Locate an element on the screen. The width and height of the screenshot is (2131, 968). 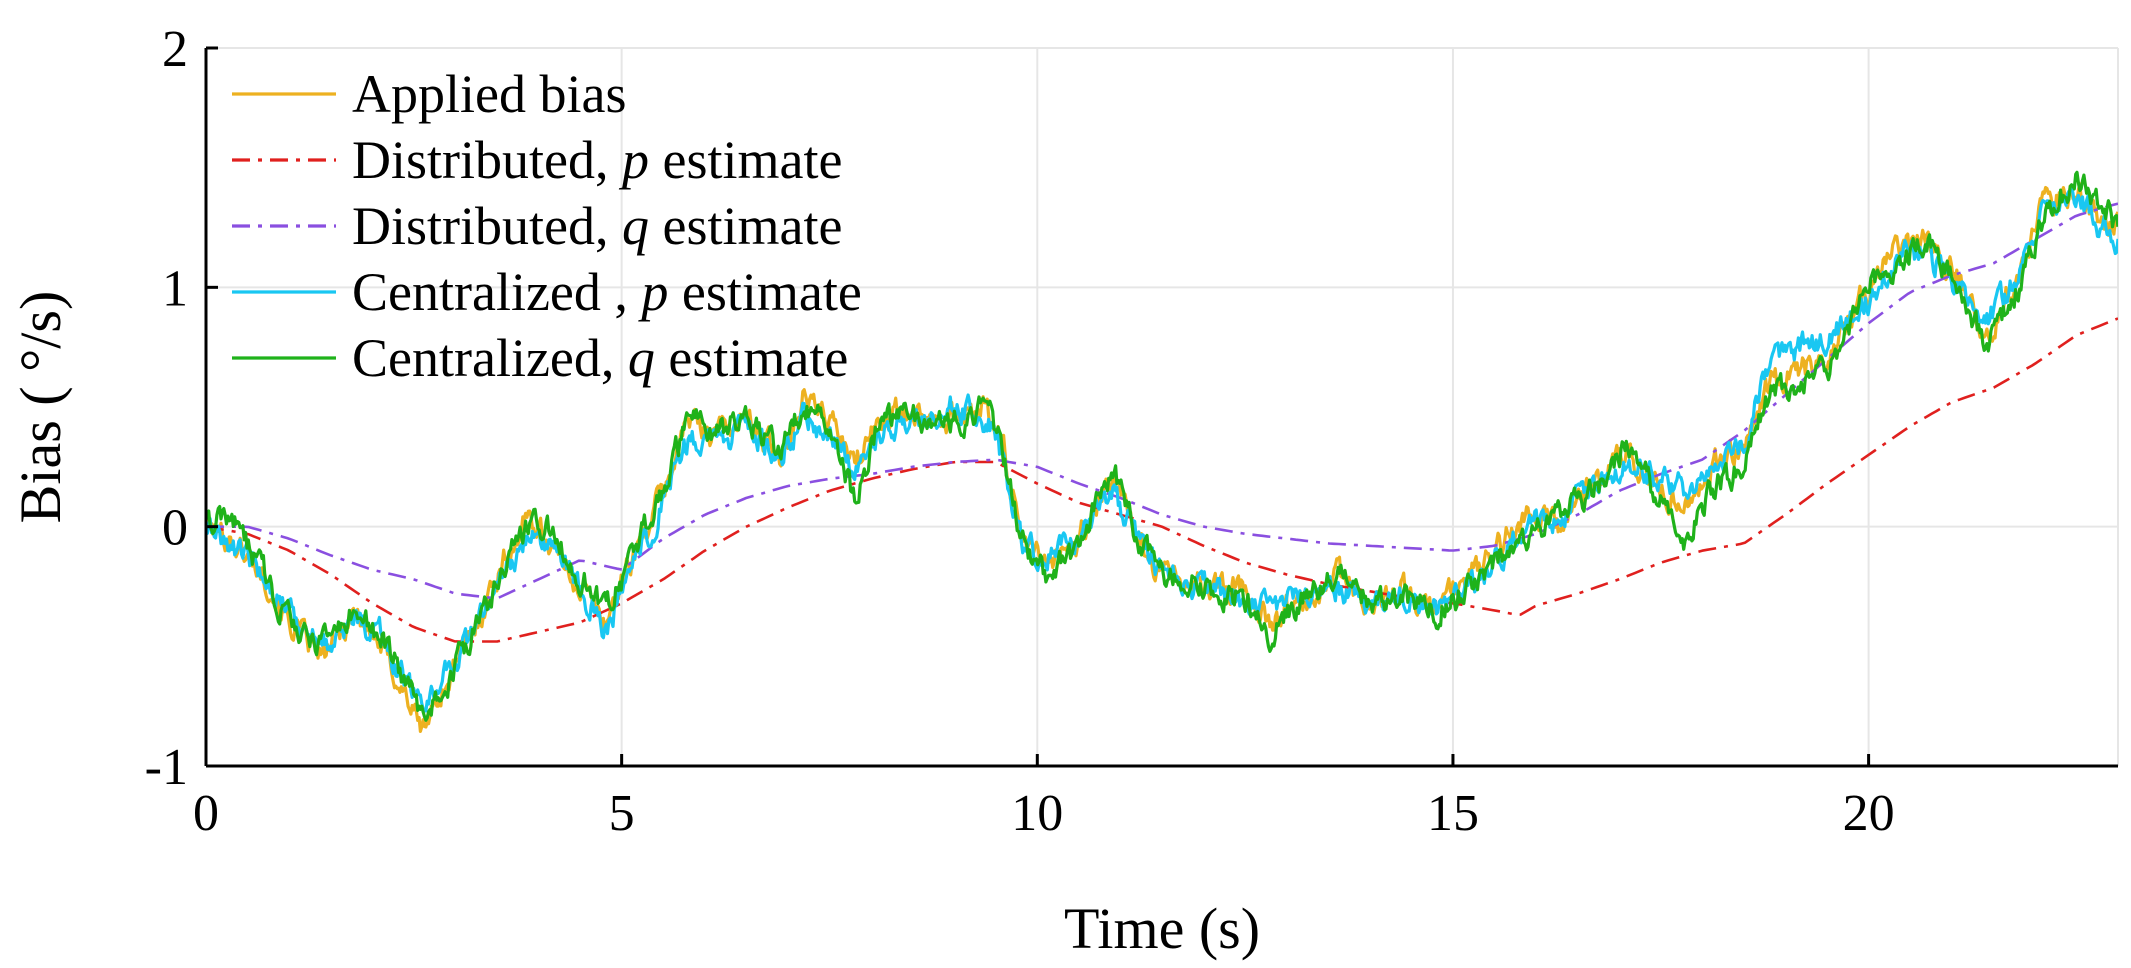
legend-label: Centralized, q estimate is located at coordinates (600, 358).